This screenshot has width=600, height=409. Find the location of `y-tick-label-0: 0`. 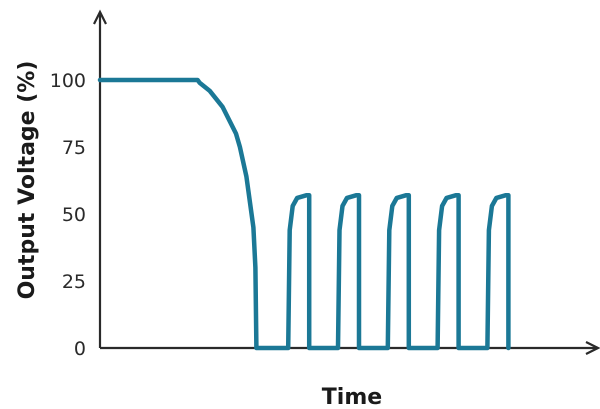

y-tick-label-0: 0 is located at coordinates (80, 349).